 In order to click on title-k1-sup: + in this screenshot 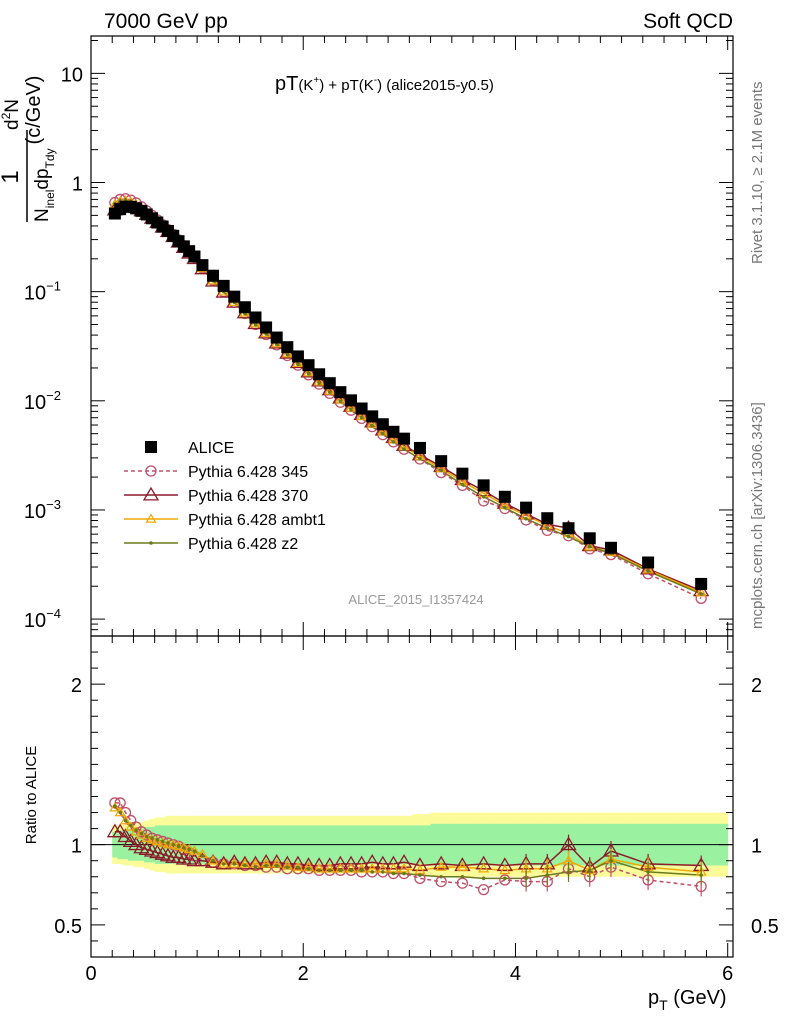, I will do `click(316, 80)`.